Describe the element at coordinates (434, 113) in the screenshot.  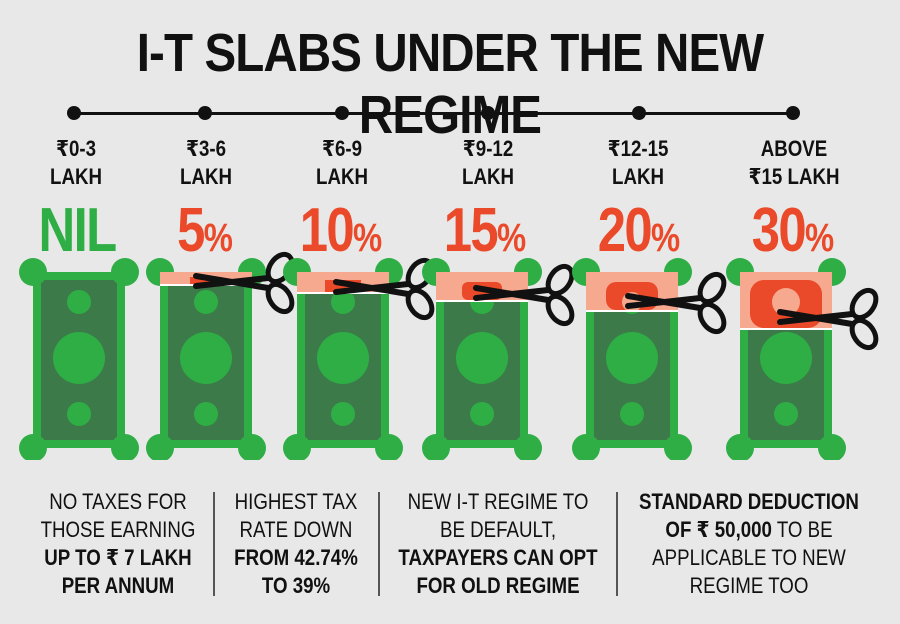
I see `timeline-line` at that location.